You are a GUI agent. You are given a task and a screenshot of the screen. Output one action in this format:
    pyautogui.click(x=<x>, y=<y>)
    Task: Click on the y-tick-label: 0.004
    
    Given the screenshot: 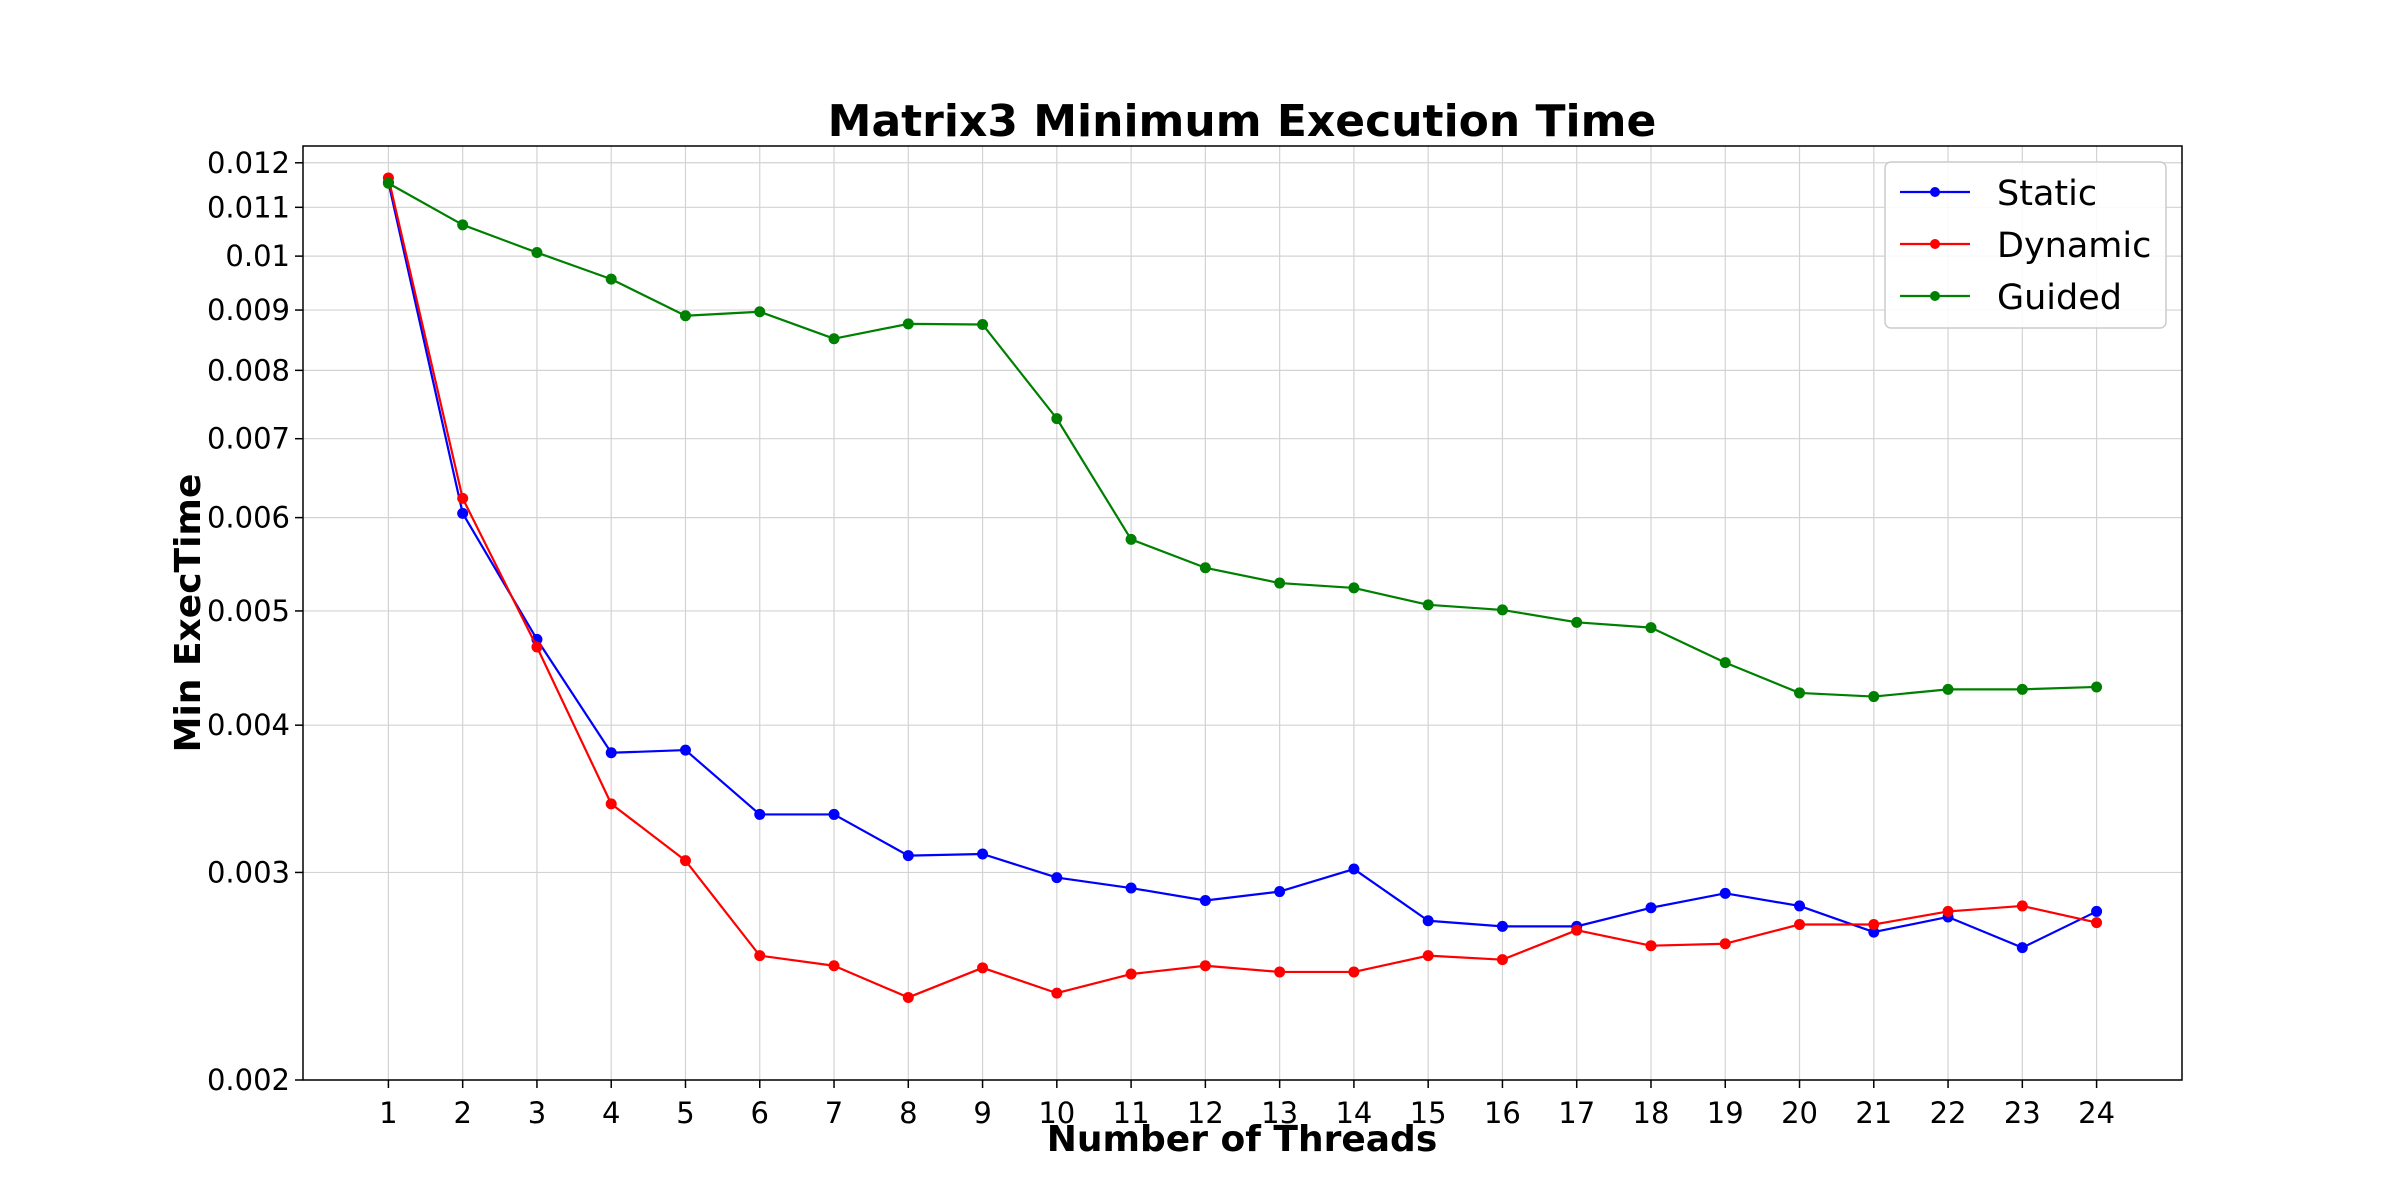 What is the action you would take?
    pyautogui.click(x=248, y=725)
    